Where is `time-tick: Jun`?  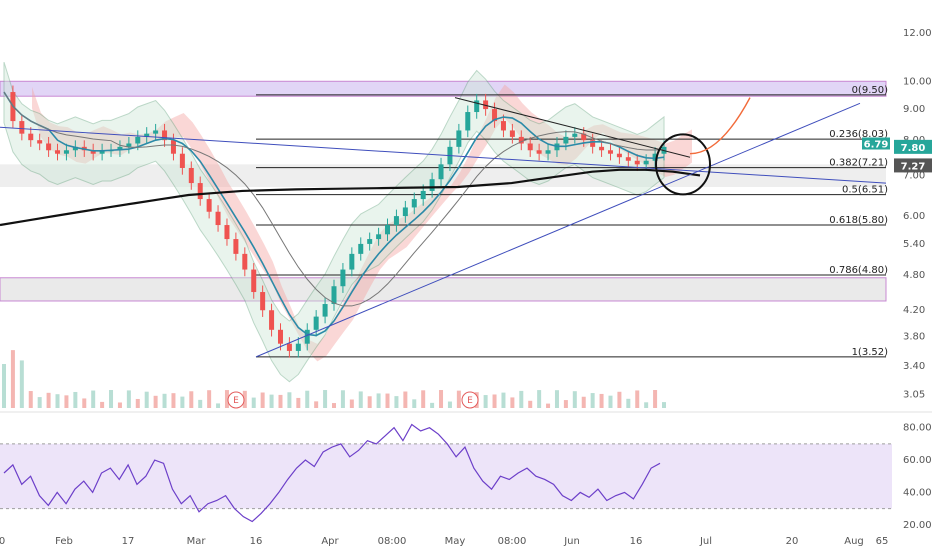
time-tick: Jun is located at coordinates (571, 541).